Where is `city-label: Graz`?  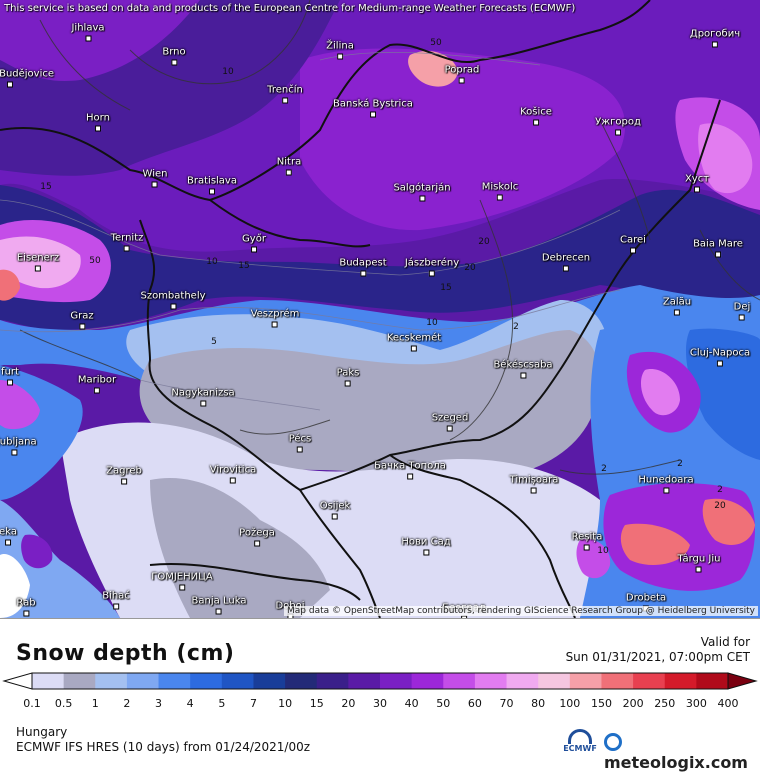
city-label: Graz is located at coordinates (82, 320).